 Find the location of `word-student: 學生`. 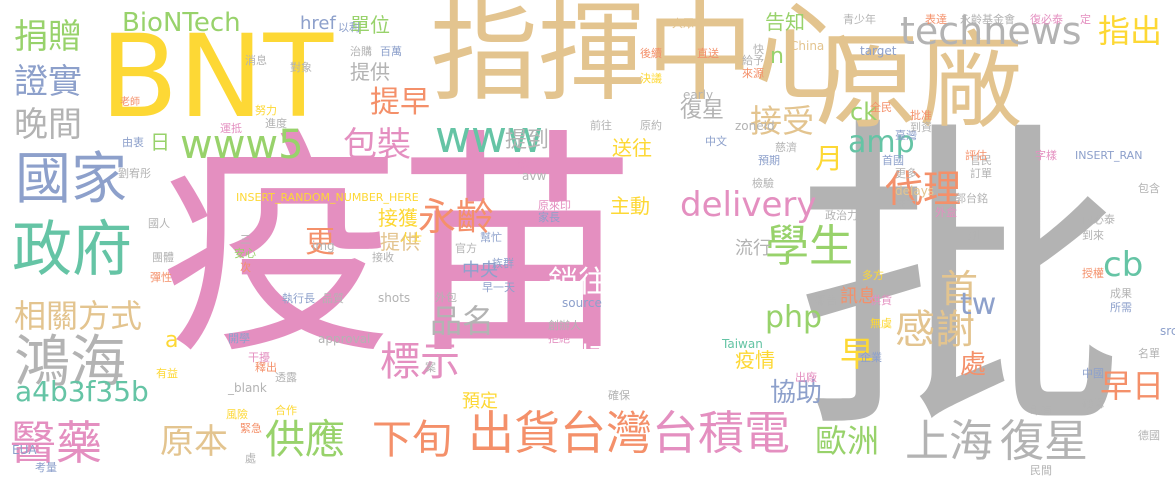

word-student: 學生 is located at coordinates (809, 246).